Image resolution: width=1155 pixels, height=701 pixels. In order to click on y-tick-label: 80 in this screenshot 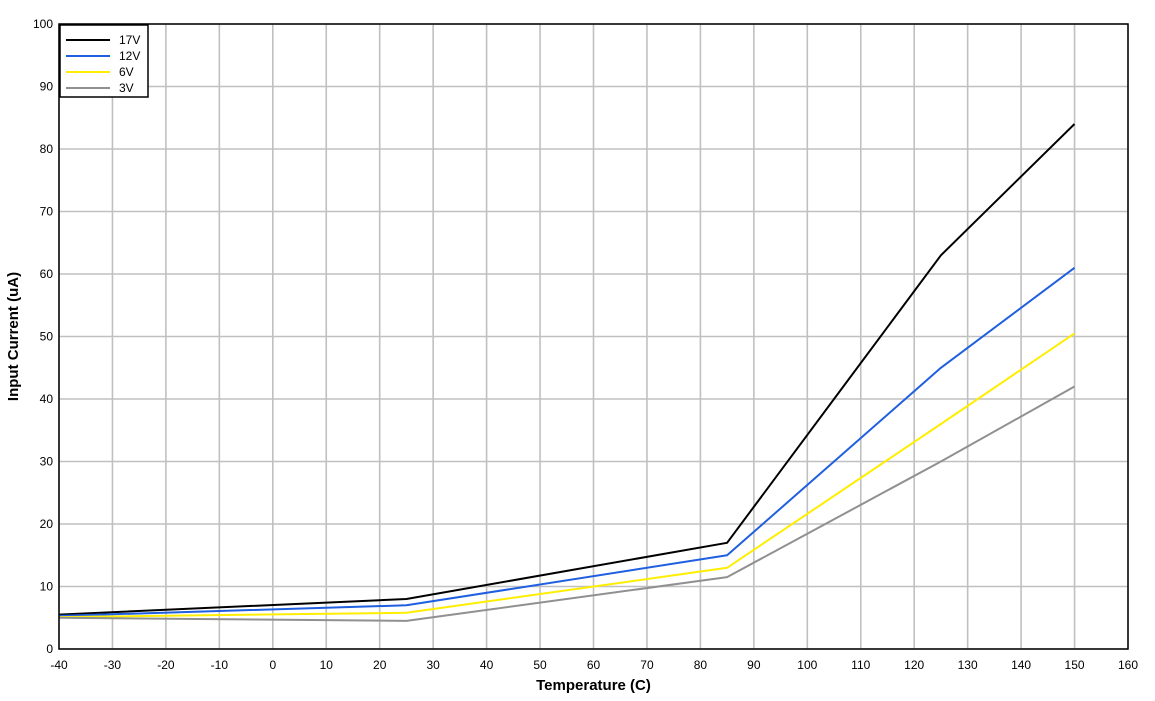, I will do `click(47, 149)`.